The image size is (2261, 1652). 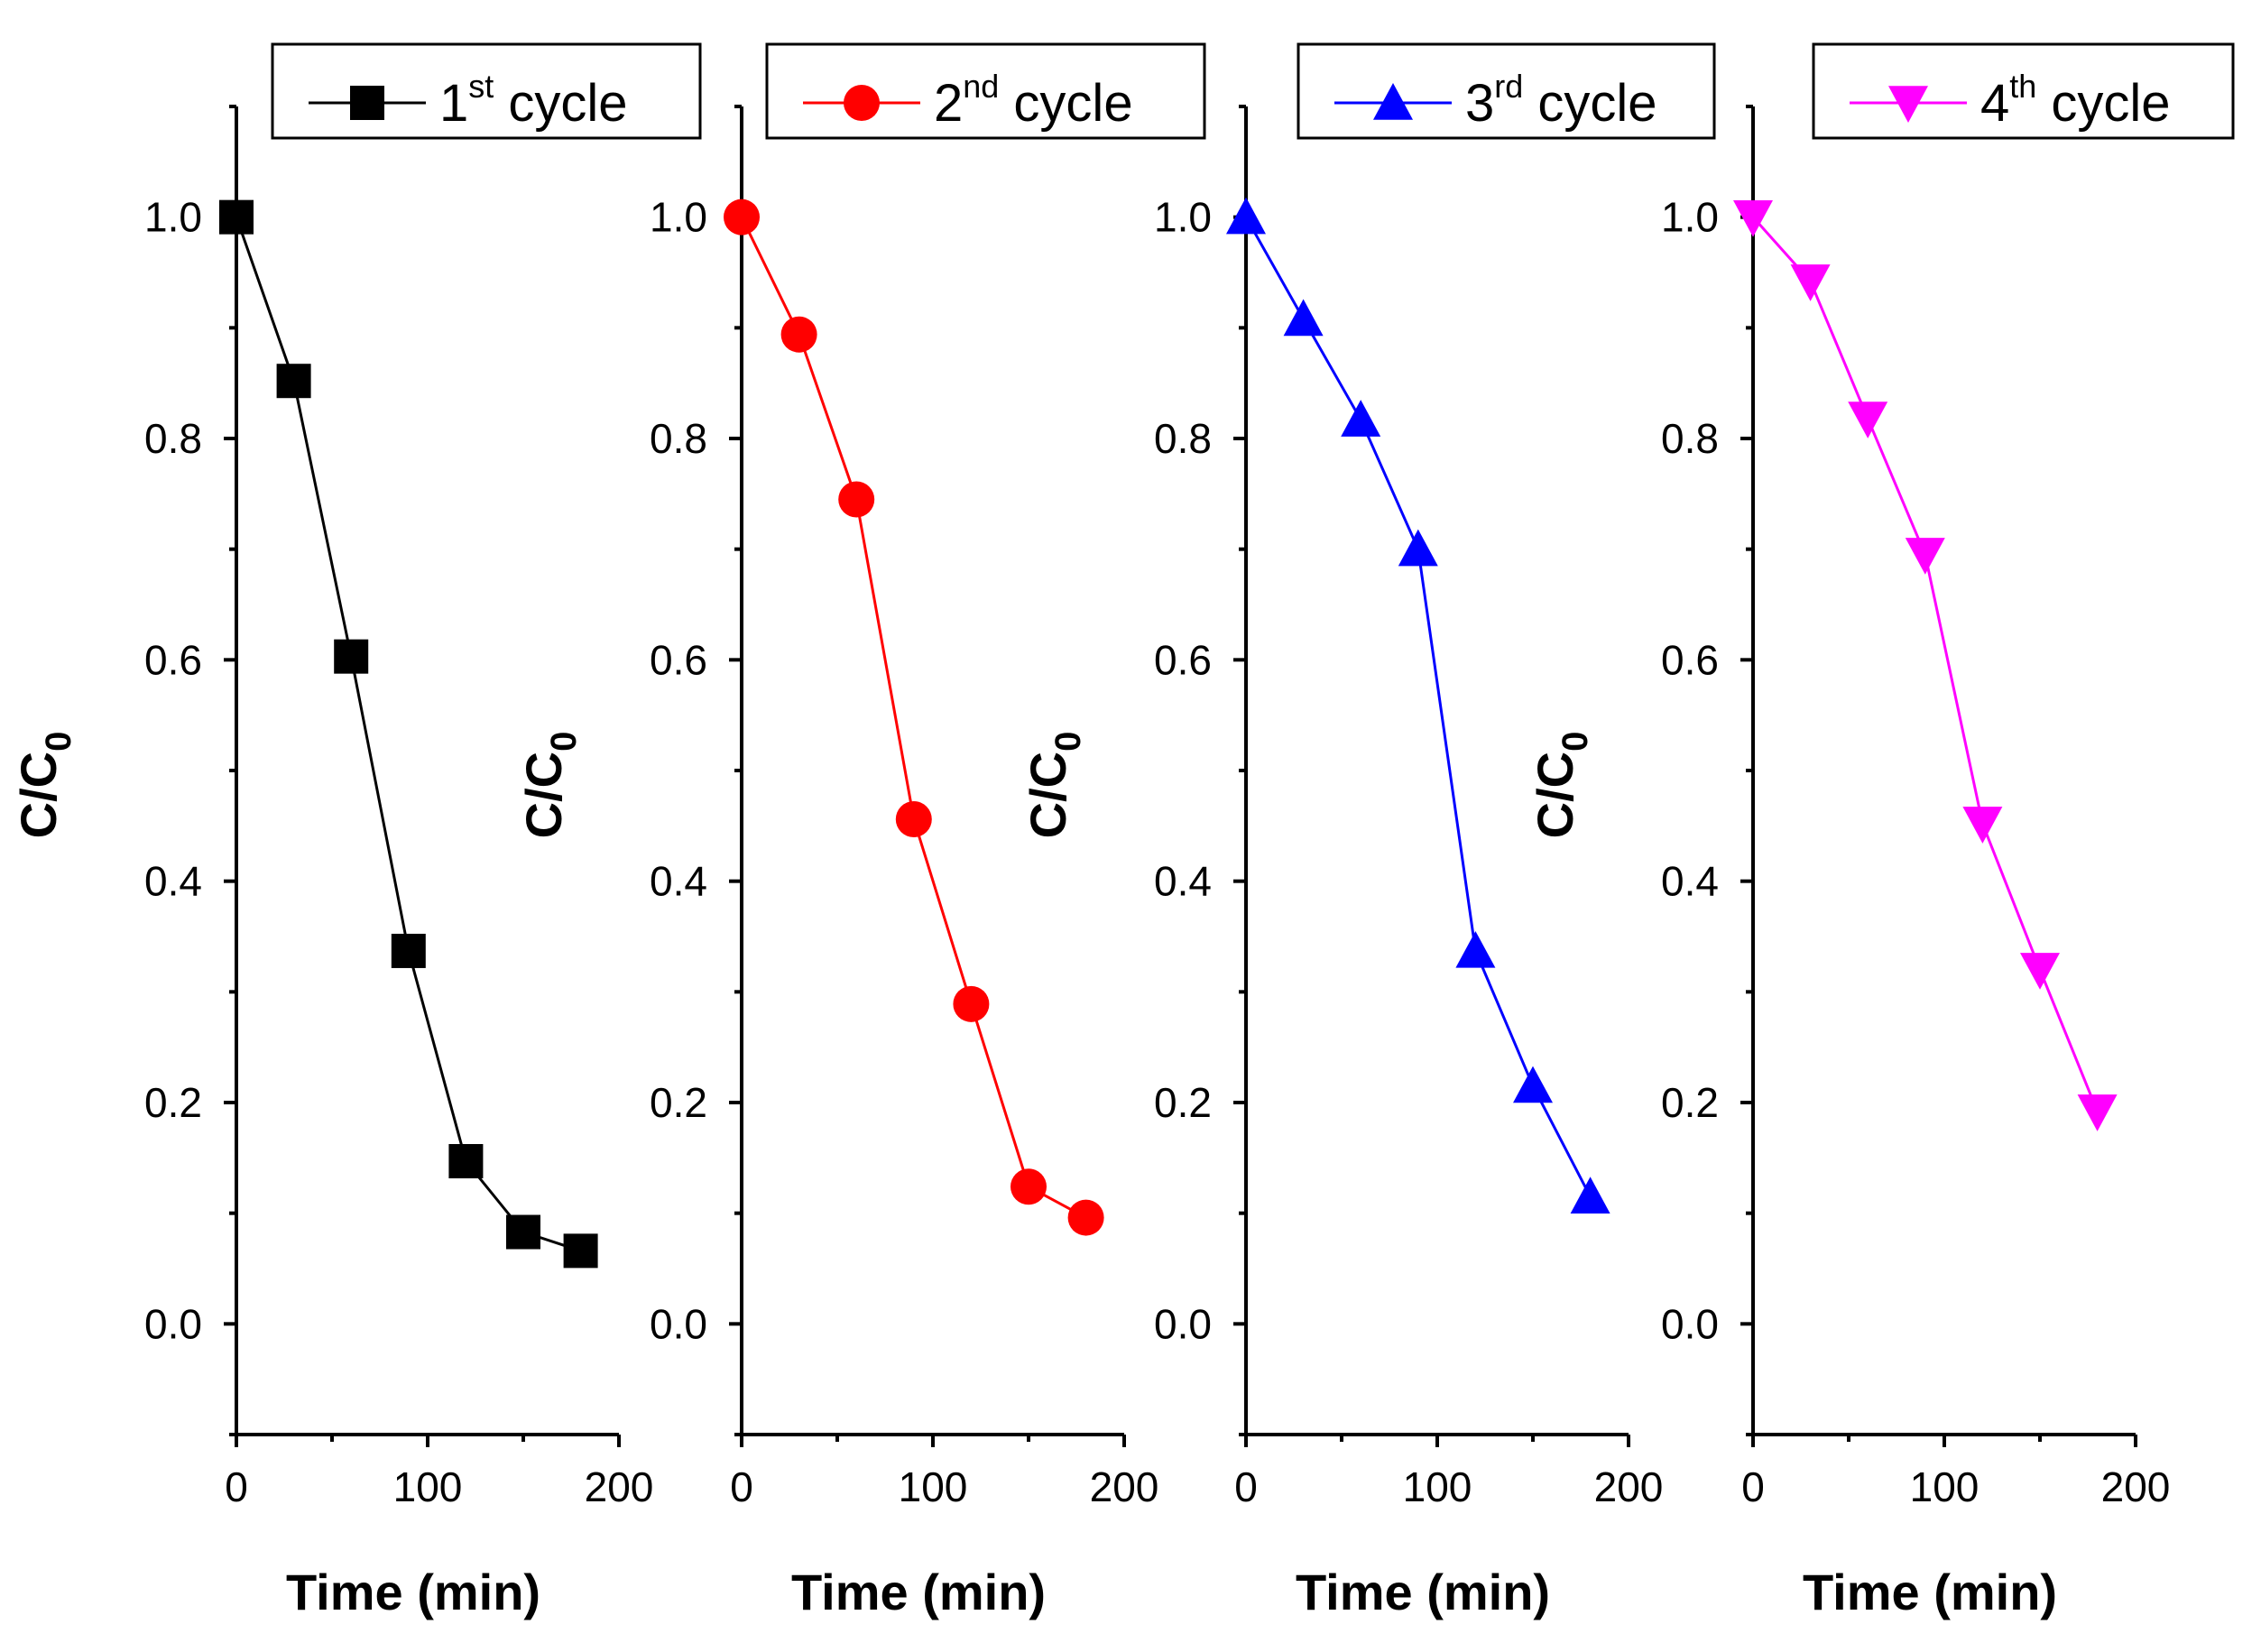 I want to click on legend-label: 3rd cycle, so click(x=1561, y=100).